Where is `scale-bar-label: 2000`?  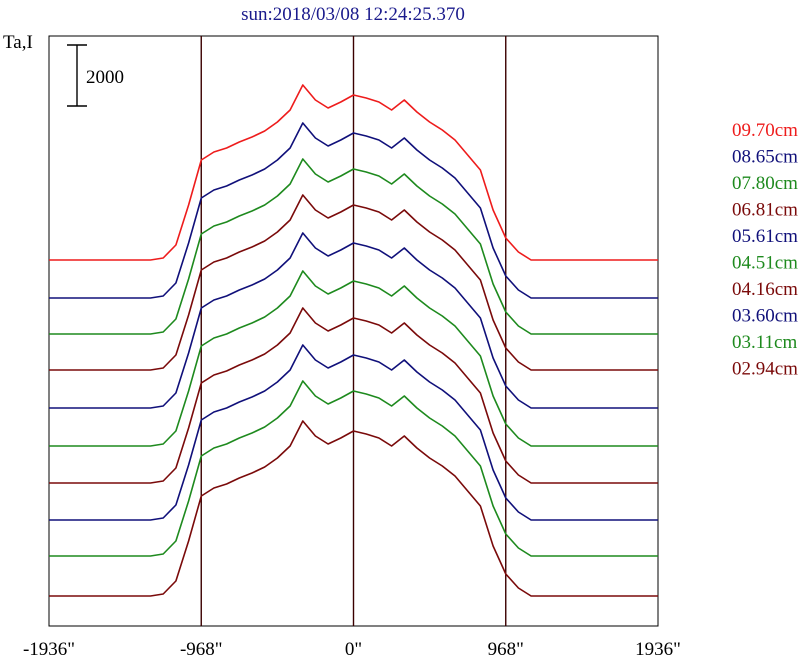
scale-bar-label: 2000 is located at coordinates (105, 77).